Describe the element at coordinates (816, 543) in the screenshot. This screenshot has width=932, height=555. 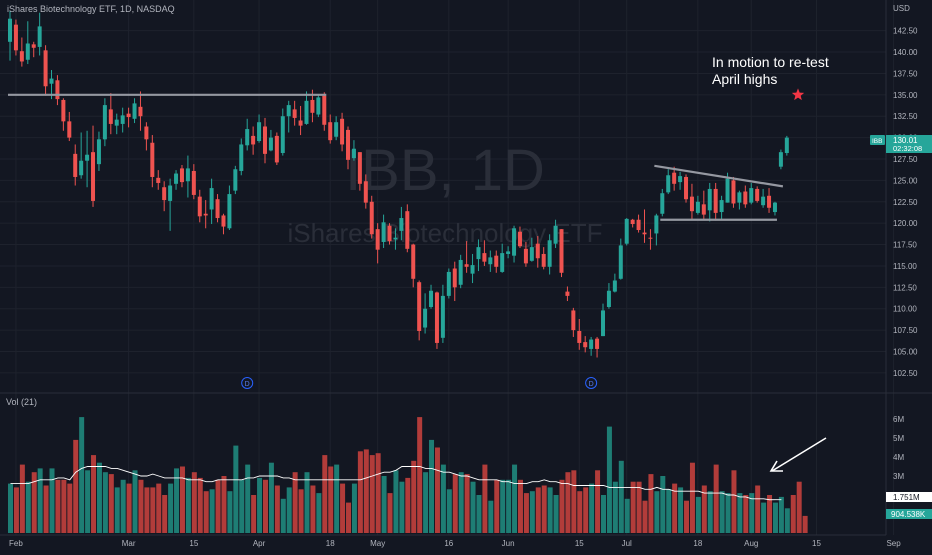
I see `time-tick-label: 15` at that location.